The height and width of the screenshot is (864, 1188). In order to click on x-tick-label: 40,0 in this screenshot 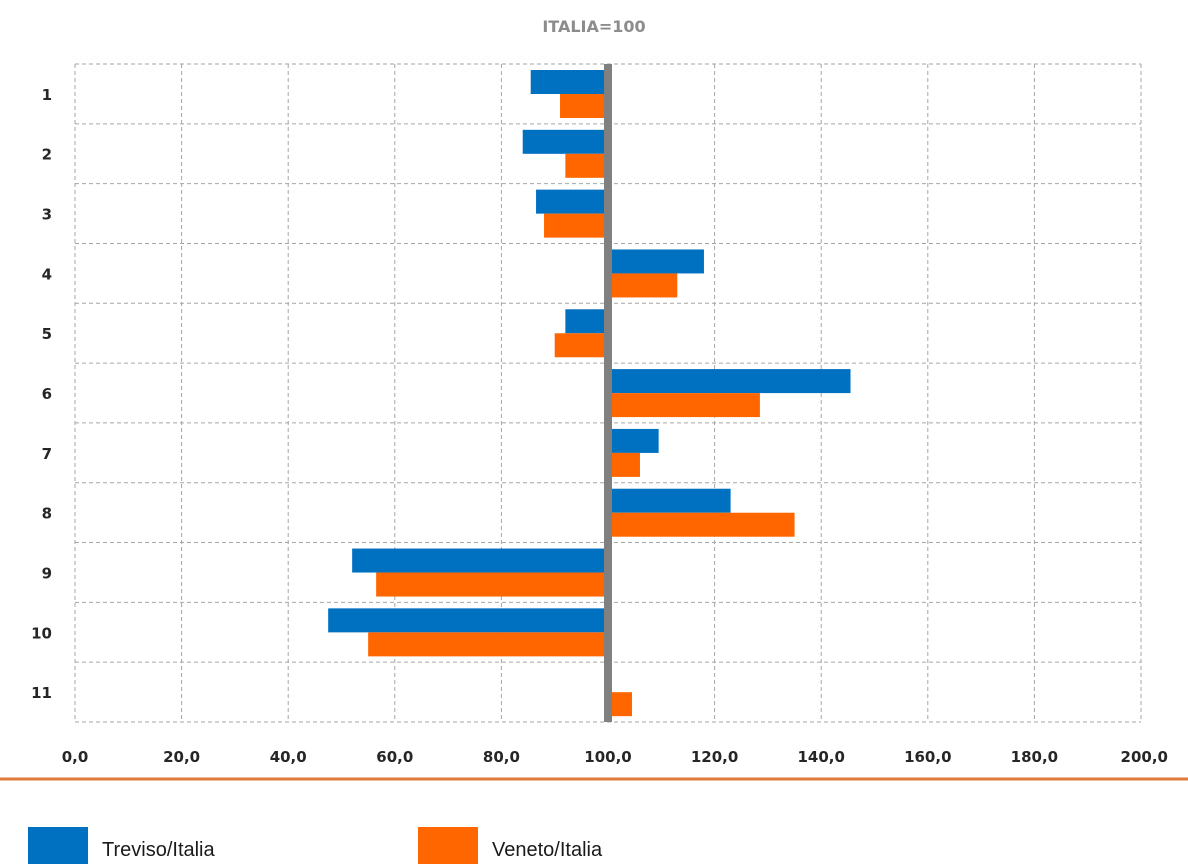, I will do `click(288, 757)`.